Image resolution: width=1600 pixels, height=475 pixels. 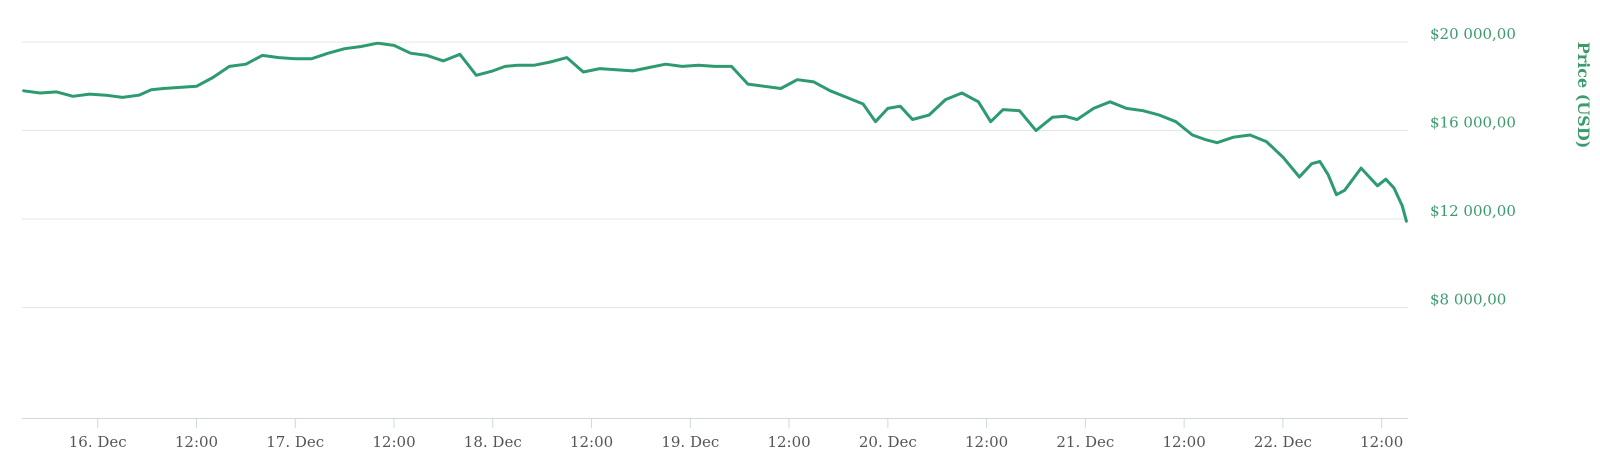 What do you see at coordinates (1473, 211) in the screenshot?
I see `y-tick-label: $12 000,00` at bounding box center [1473, 211].